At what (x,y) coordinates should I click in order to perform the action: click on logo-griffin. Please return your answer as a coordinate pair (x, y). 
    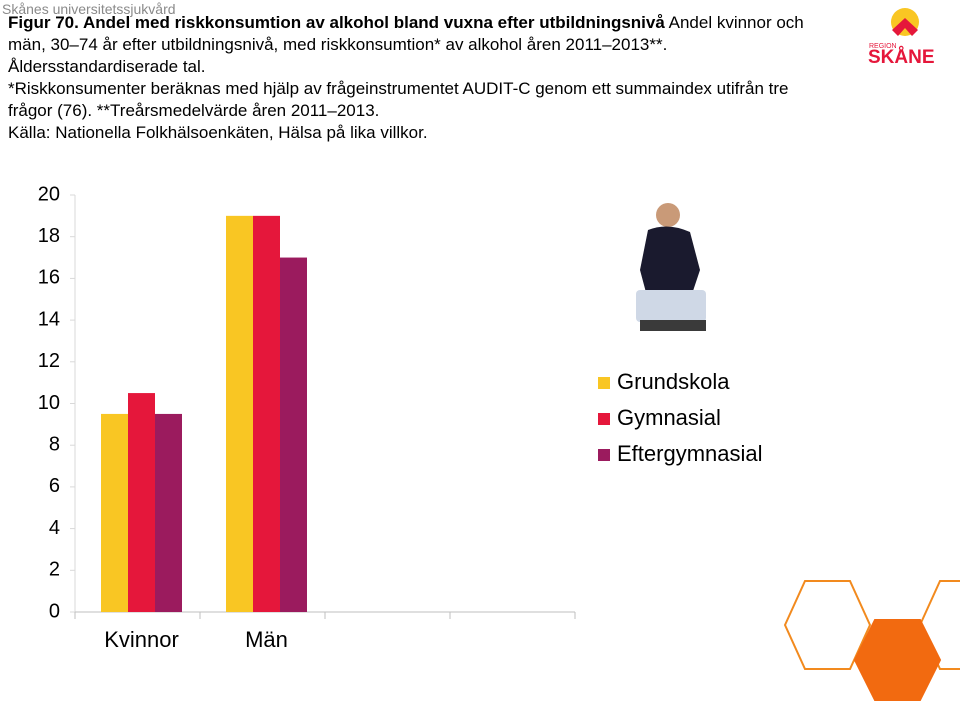
    Looking at the image, I should click on (905, 27).